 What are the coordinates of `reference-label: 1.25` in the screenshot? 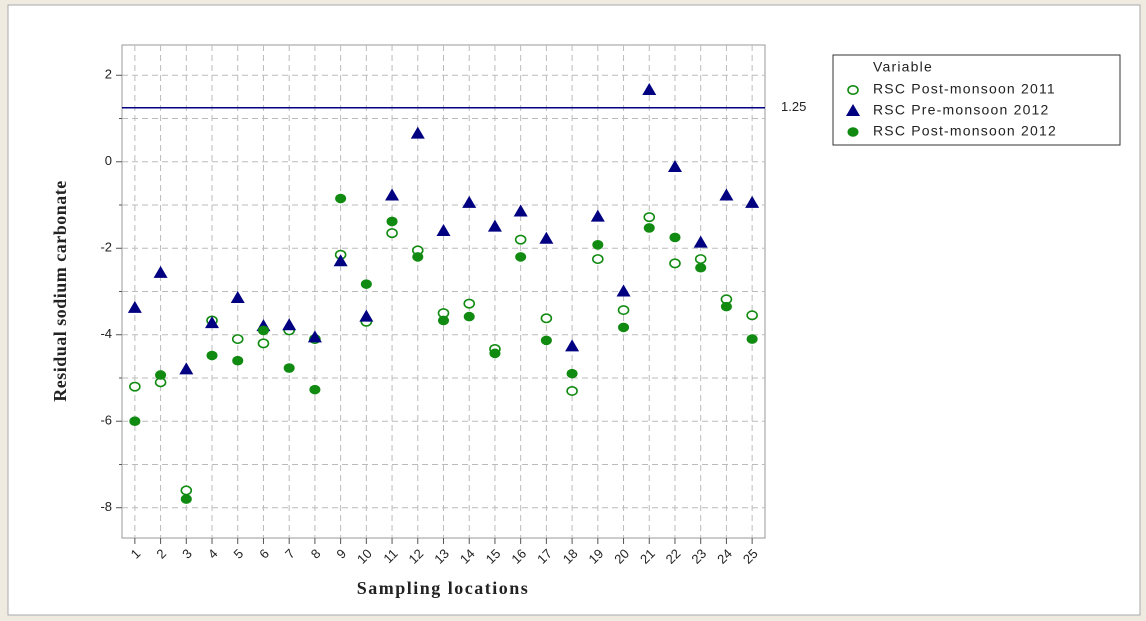 It's located at (793, 106).